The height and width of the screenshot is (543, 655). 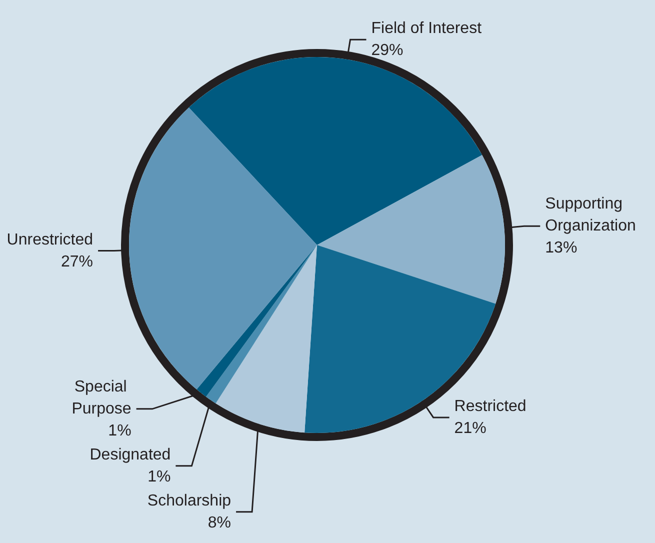 What do you see at coordinates (130, 455) in the screenshot?
I see `slice-label: Designated` at bounding box center [130, 455].